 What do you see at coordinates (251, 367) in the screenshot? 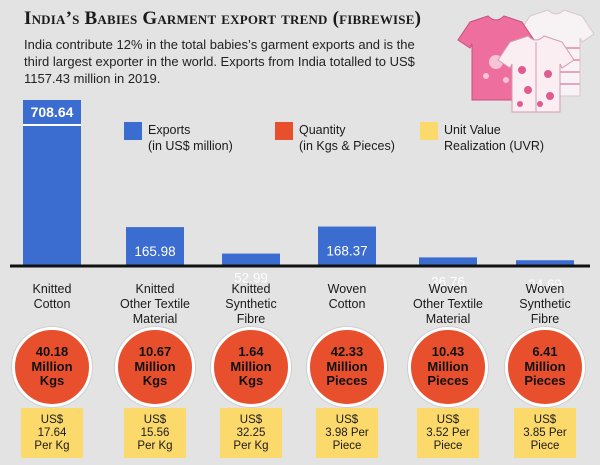
I see `quantity-circle-2: 1.64 Million Kgs` at bounding box center [251, 367].